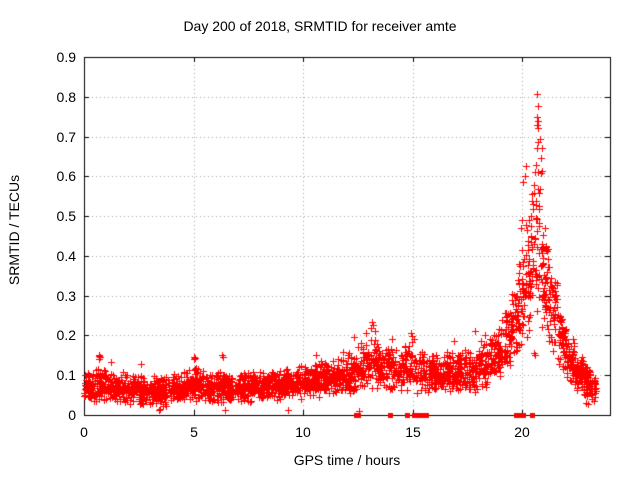  What do you see at coordinates (66, 335) in the screenshot?
I see `y-tick-label: 0.2` at bounding box center [66, 335].